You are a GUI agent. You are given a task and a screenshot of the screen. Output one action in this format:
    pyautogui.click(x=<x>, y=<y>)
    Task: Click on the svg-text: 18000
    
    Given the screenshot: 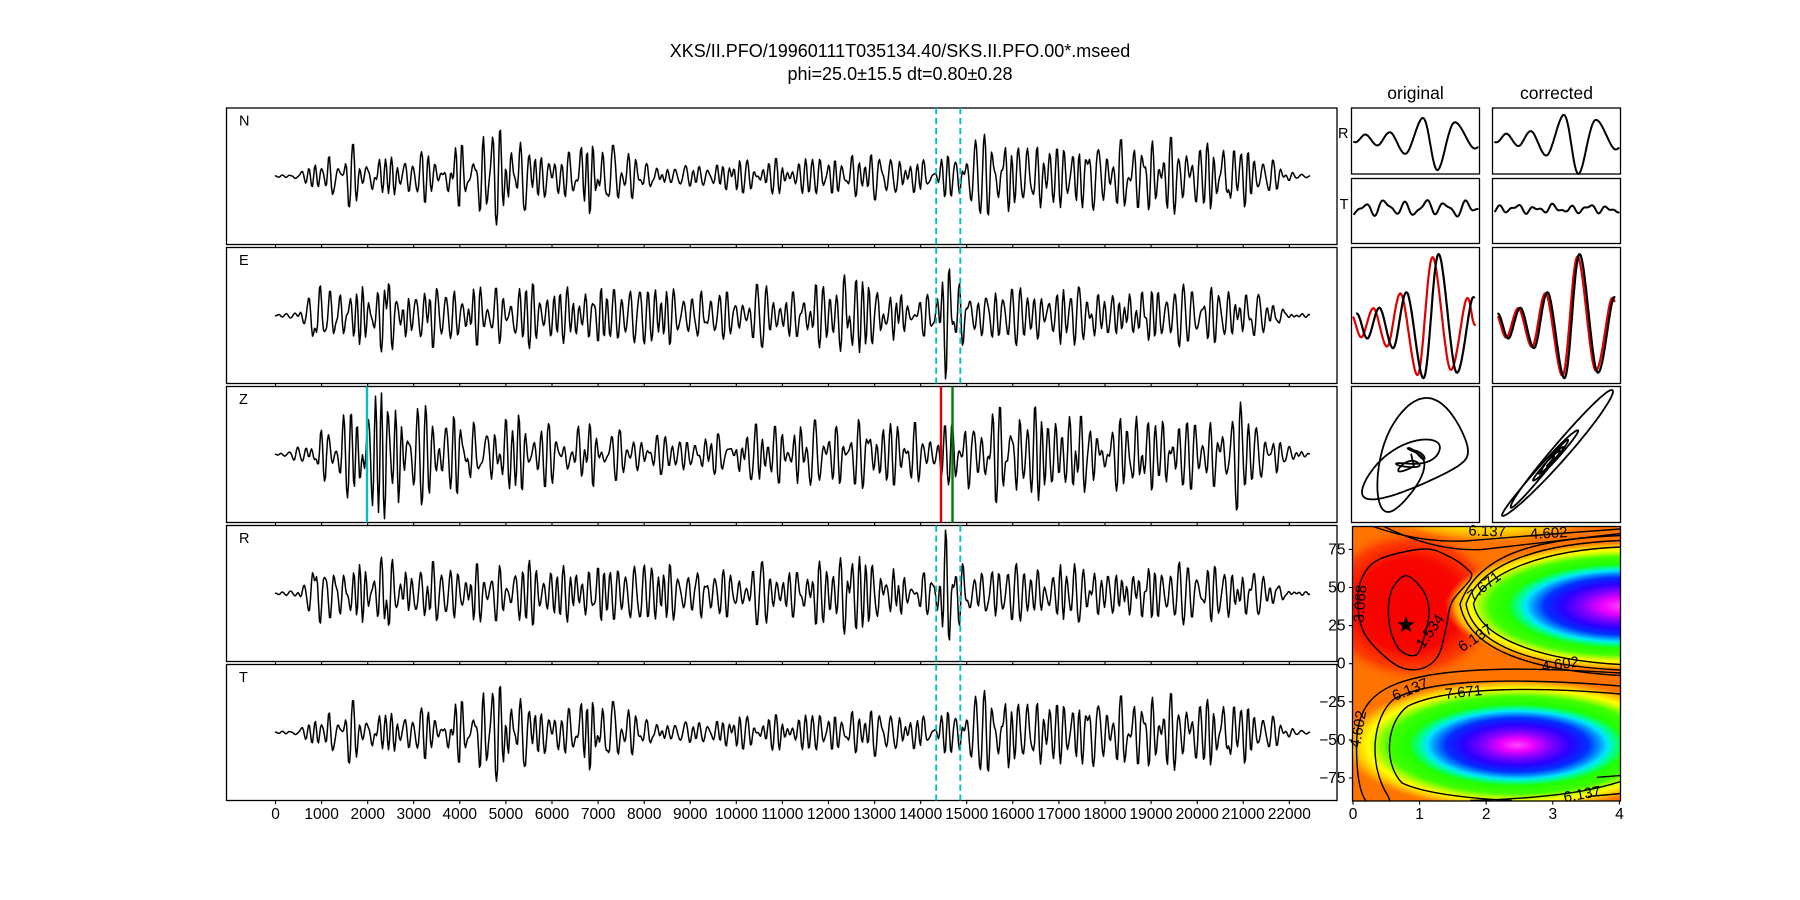 What is the action you would take?
    pyautogui.click(x=1104, y=814)
    